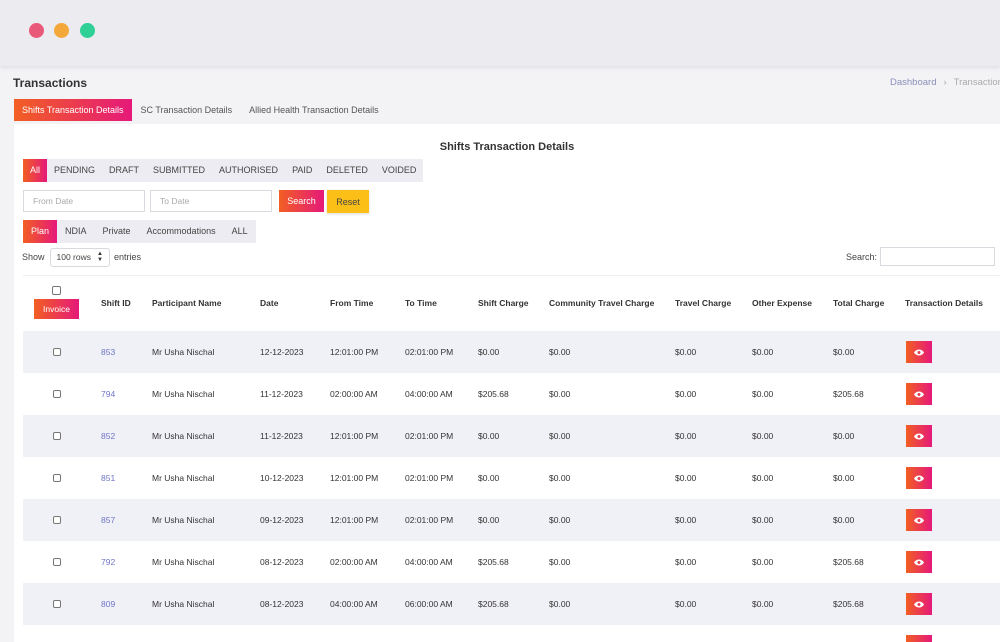 This screenshot has width=1000, height=642. Describe the element at coordinates (249, 170) in the screenshot. I see `status-tab-authorised: AUTHORISED` at that location.